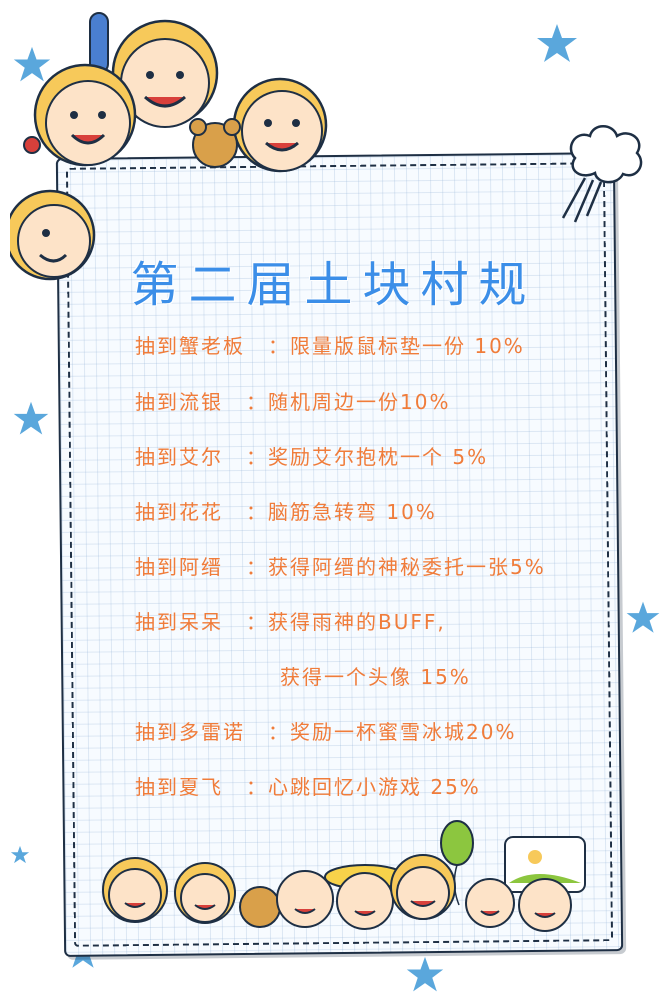  What do you see at coordinates (169, 146) in the screenshot?
I see `kids-group-top` at bounding box center [169, 146].